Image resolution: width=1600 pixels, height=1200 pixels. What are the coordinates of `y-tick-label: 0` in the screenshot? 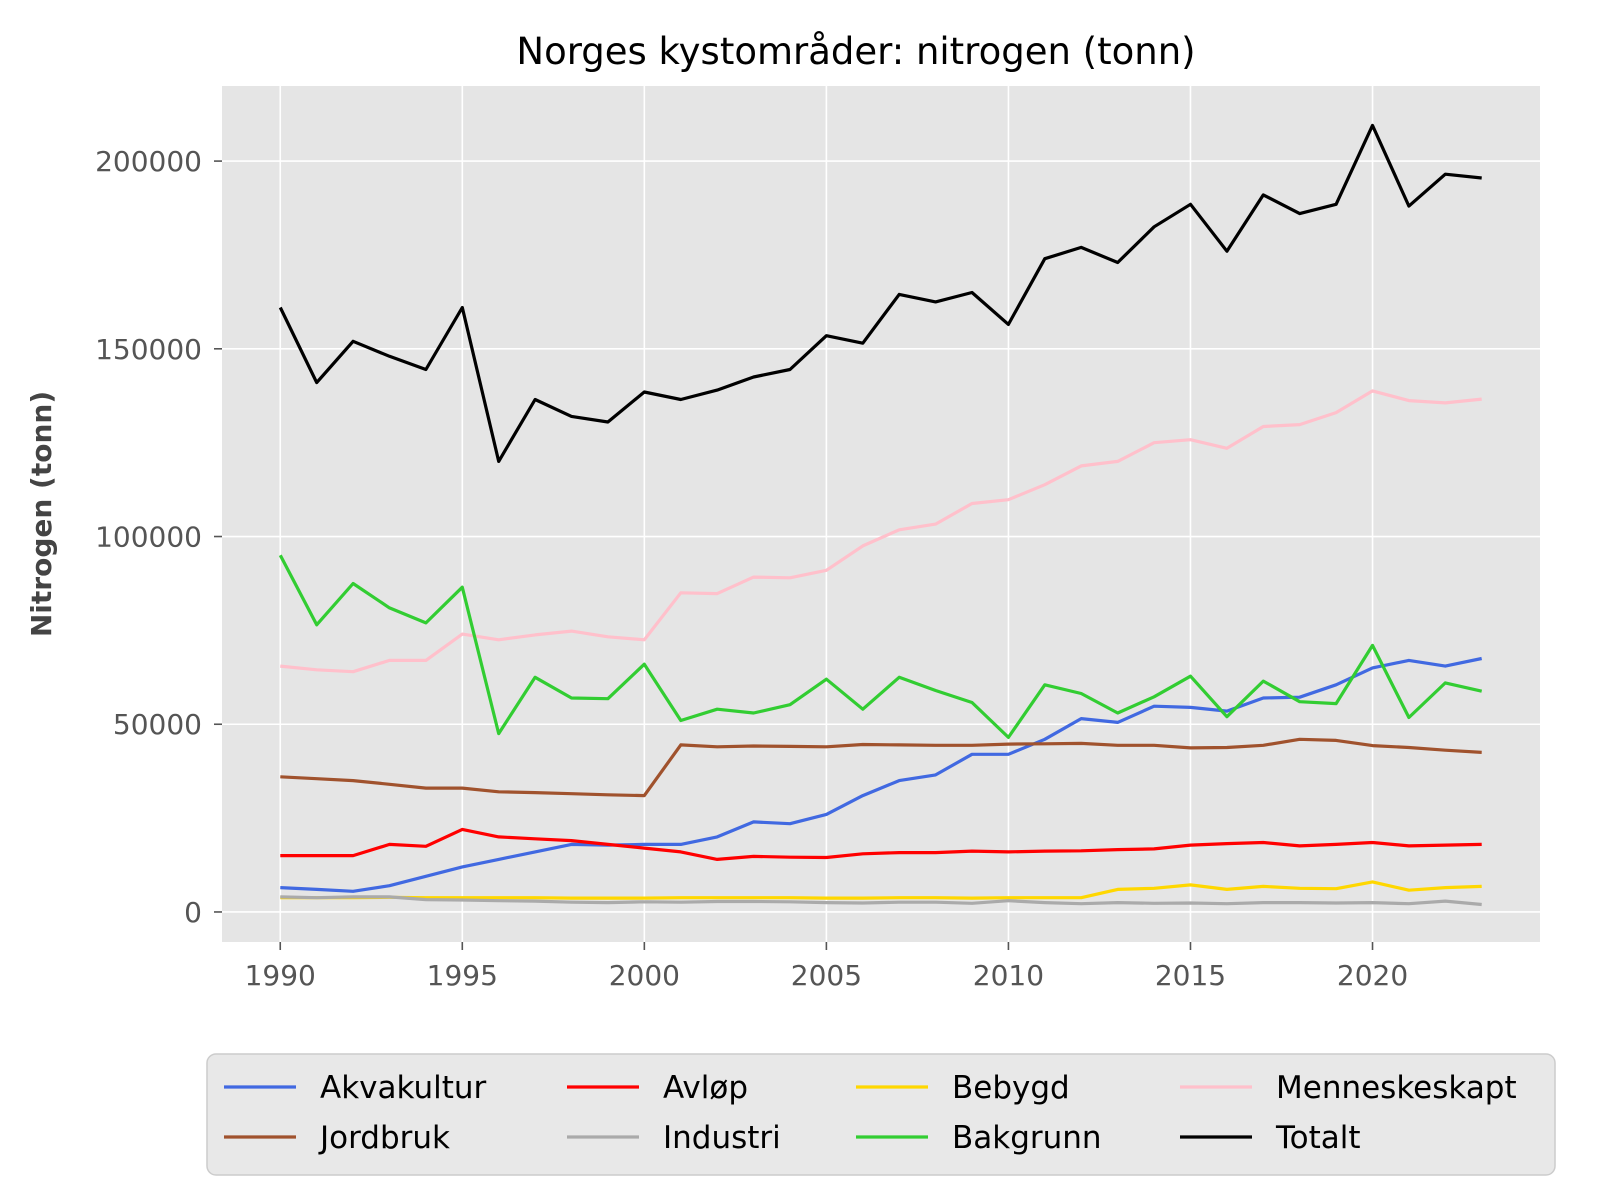 It's located at (193, 912).